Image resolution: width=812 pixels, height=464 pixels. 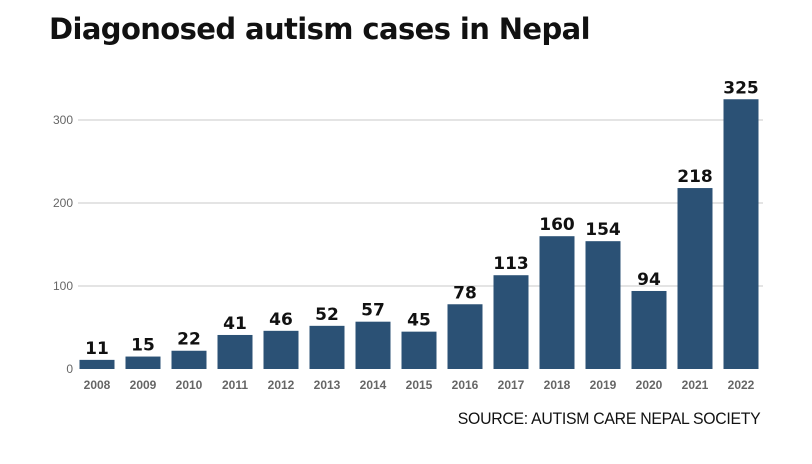 I want to click on y-tick-label: 0, so click(x=69, y=369).